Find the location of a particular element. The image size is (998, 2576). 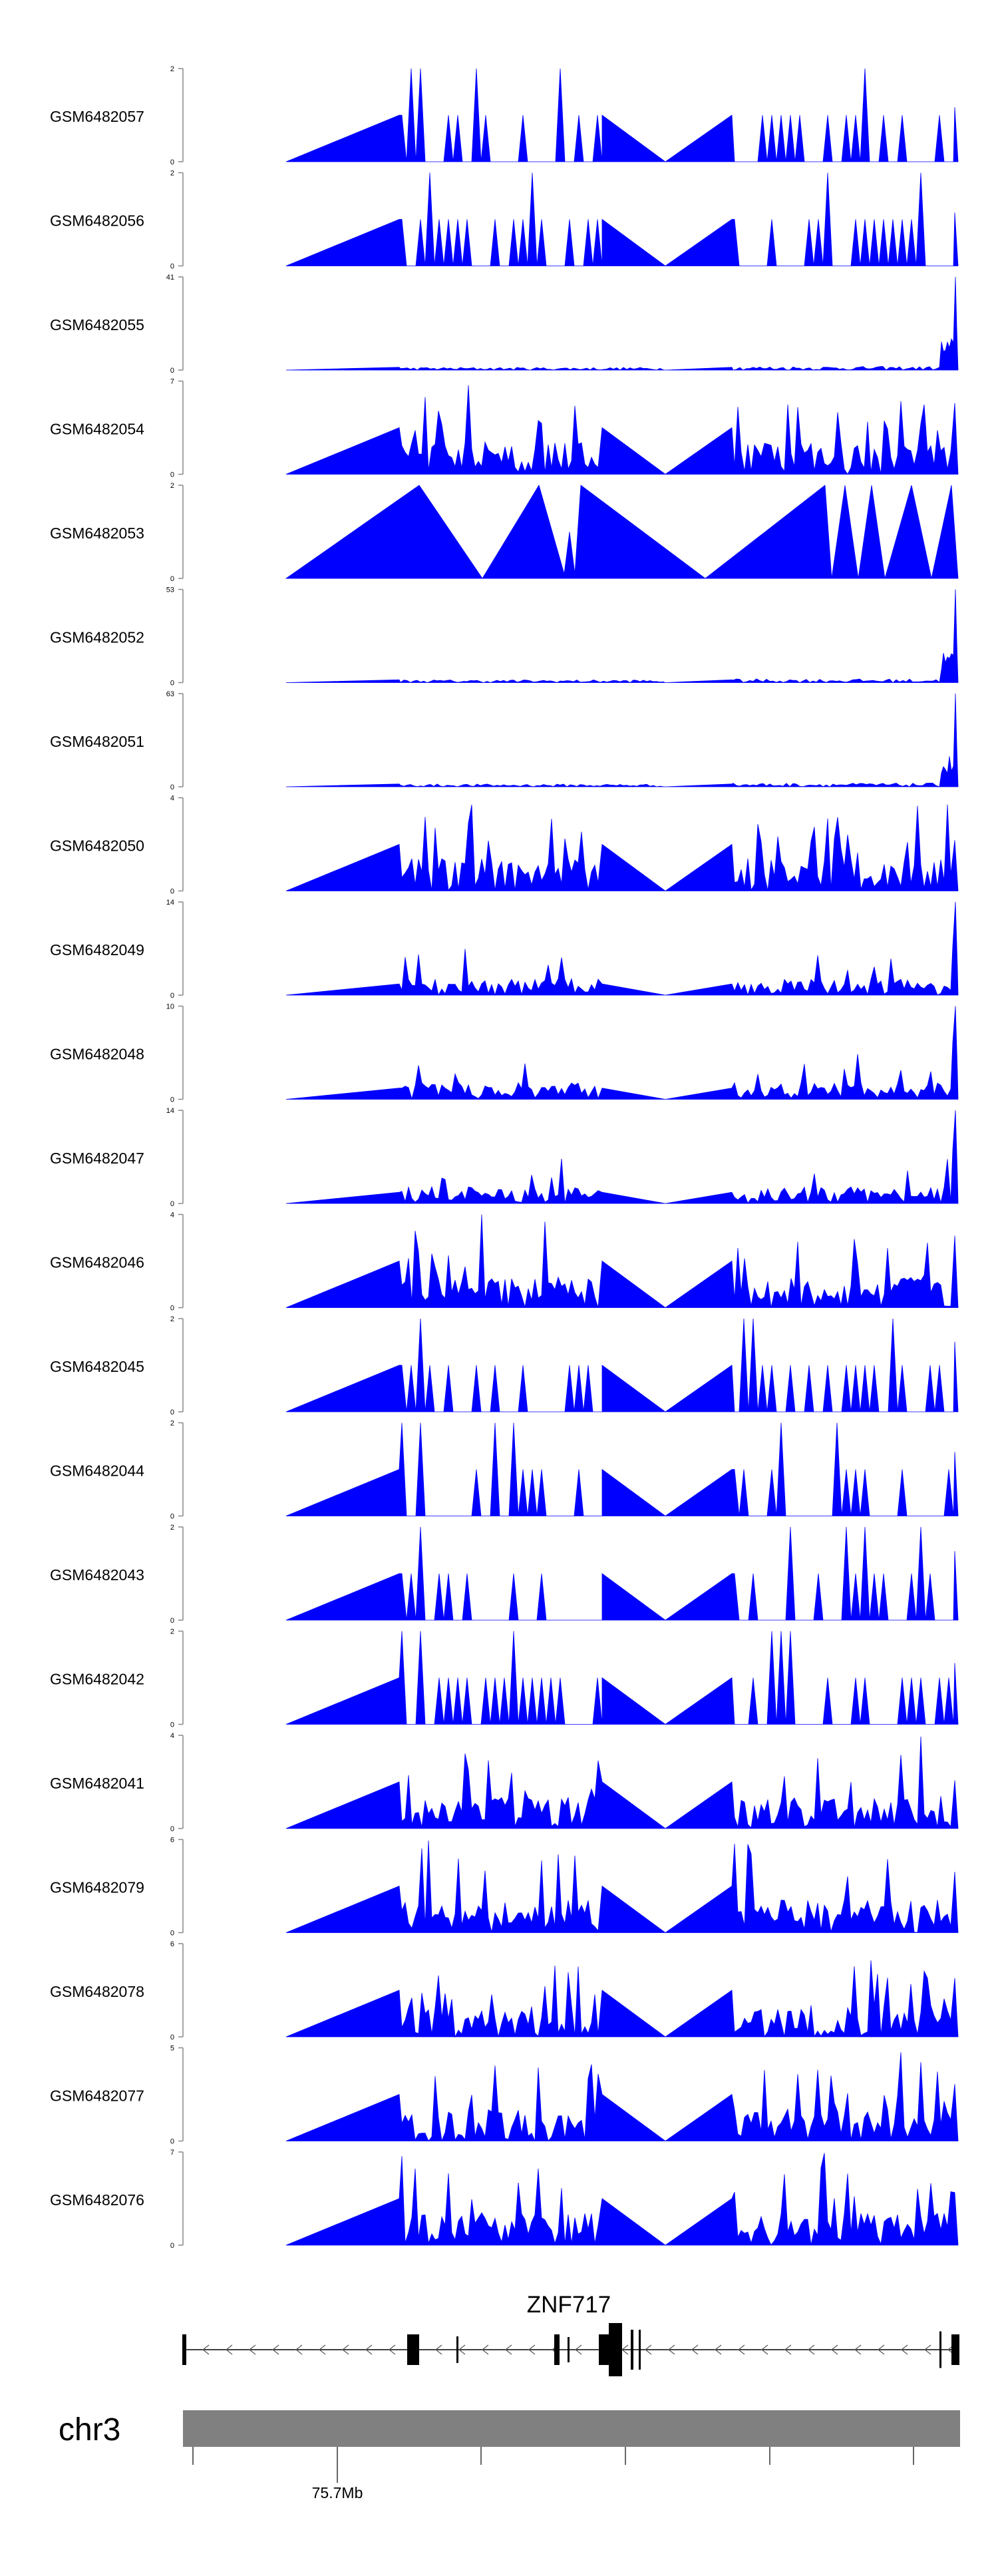

track-ymax-label: 41 is located at coordinates (170, 278).